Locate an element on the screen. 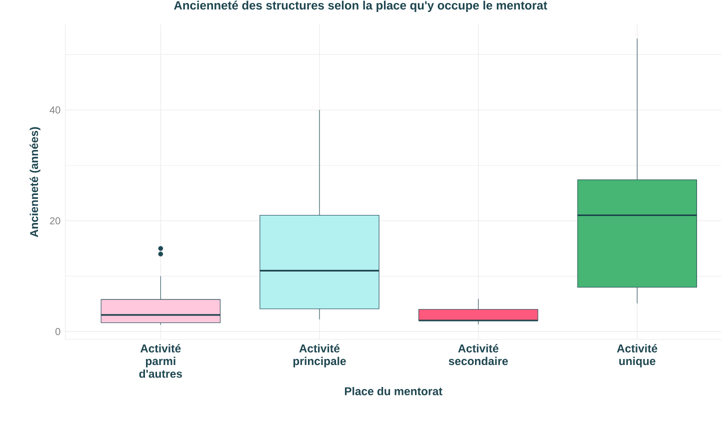  y-tick-label: 40 is located at coordinates (55, 110).